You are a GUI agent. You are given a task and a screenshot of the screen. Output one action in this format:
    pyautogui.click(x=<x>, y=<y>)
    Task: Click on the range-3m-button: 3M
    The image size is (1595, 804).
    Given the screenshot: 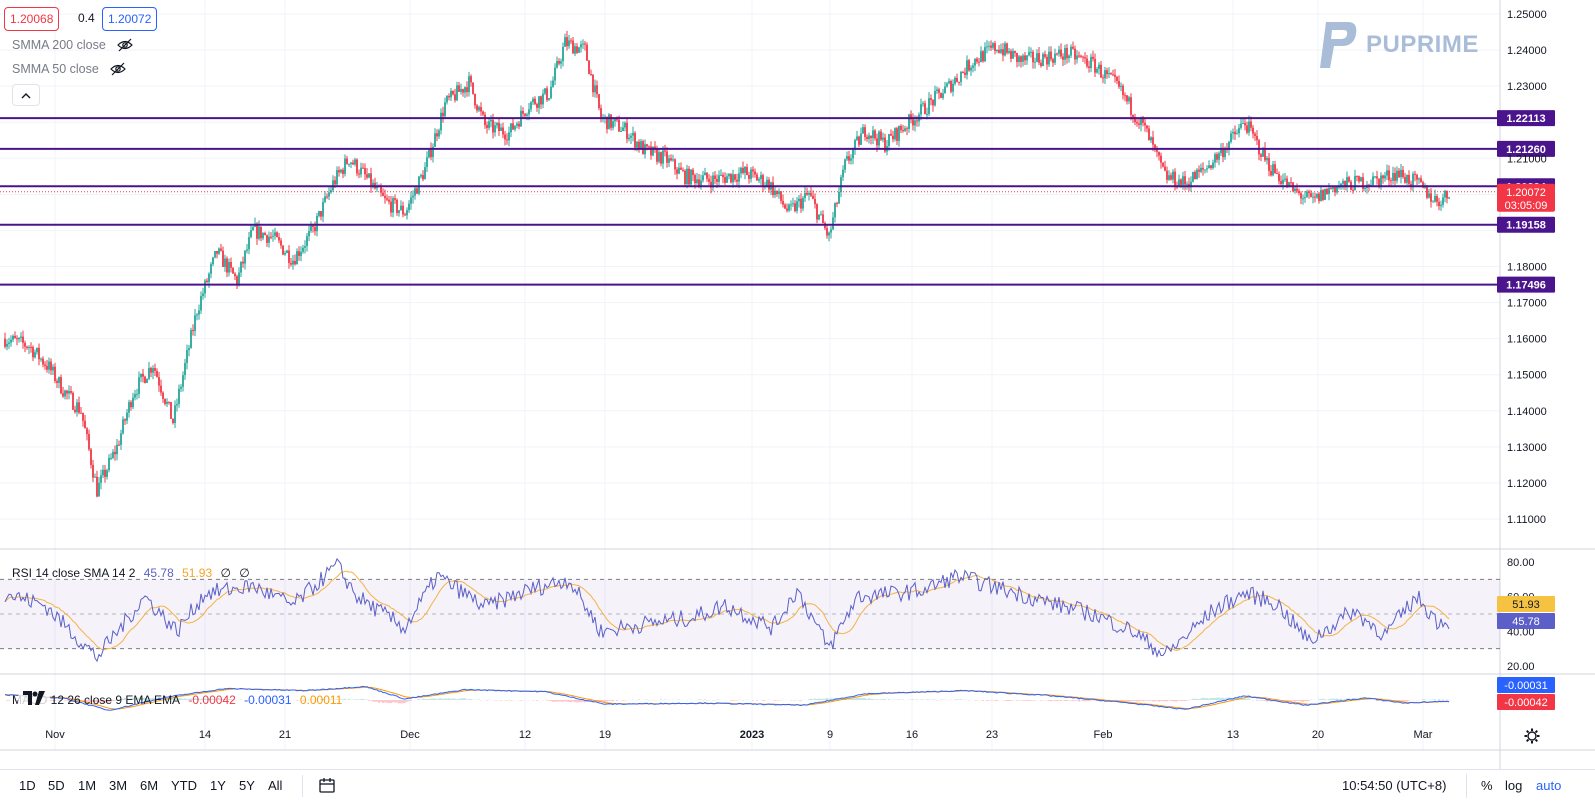 What is the action you would take?
    pyautogui.click(x=118, y=785)
    